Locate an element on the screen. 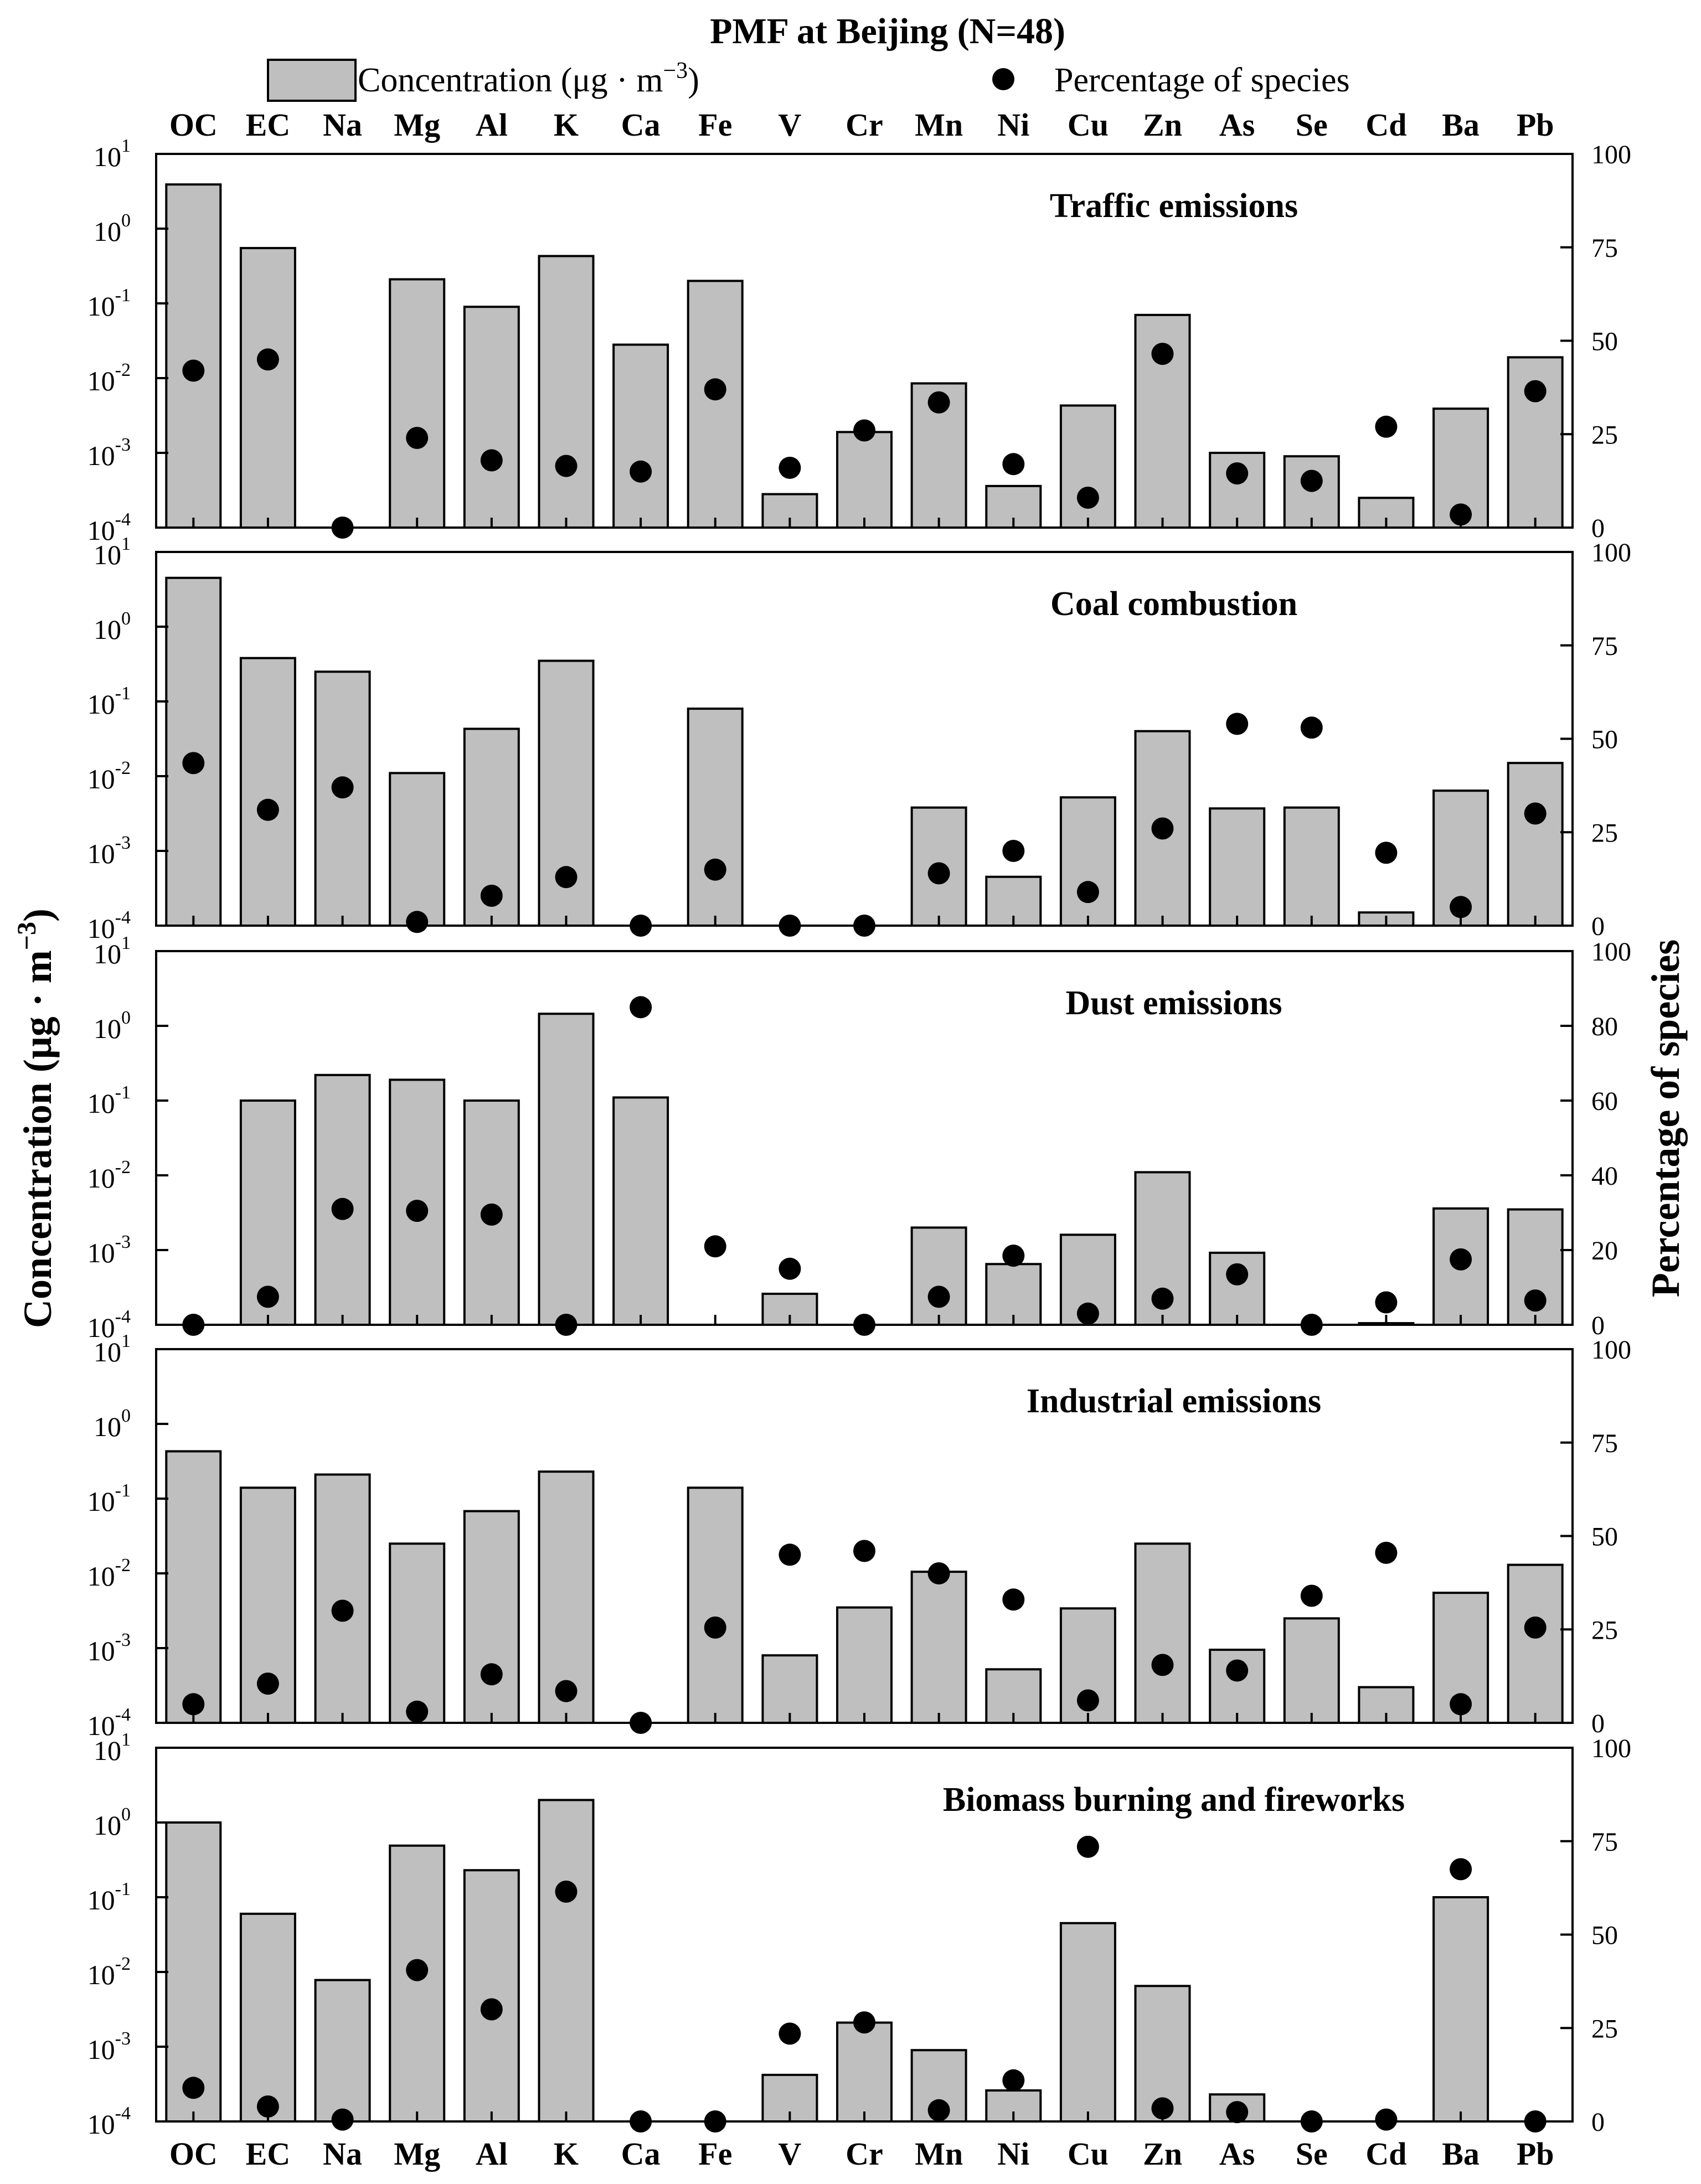  dot-coal-combustion-cd is located at coordinates (1386, 852).